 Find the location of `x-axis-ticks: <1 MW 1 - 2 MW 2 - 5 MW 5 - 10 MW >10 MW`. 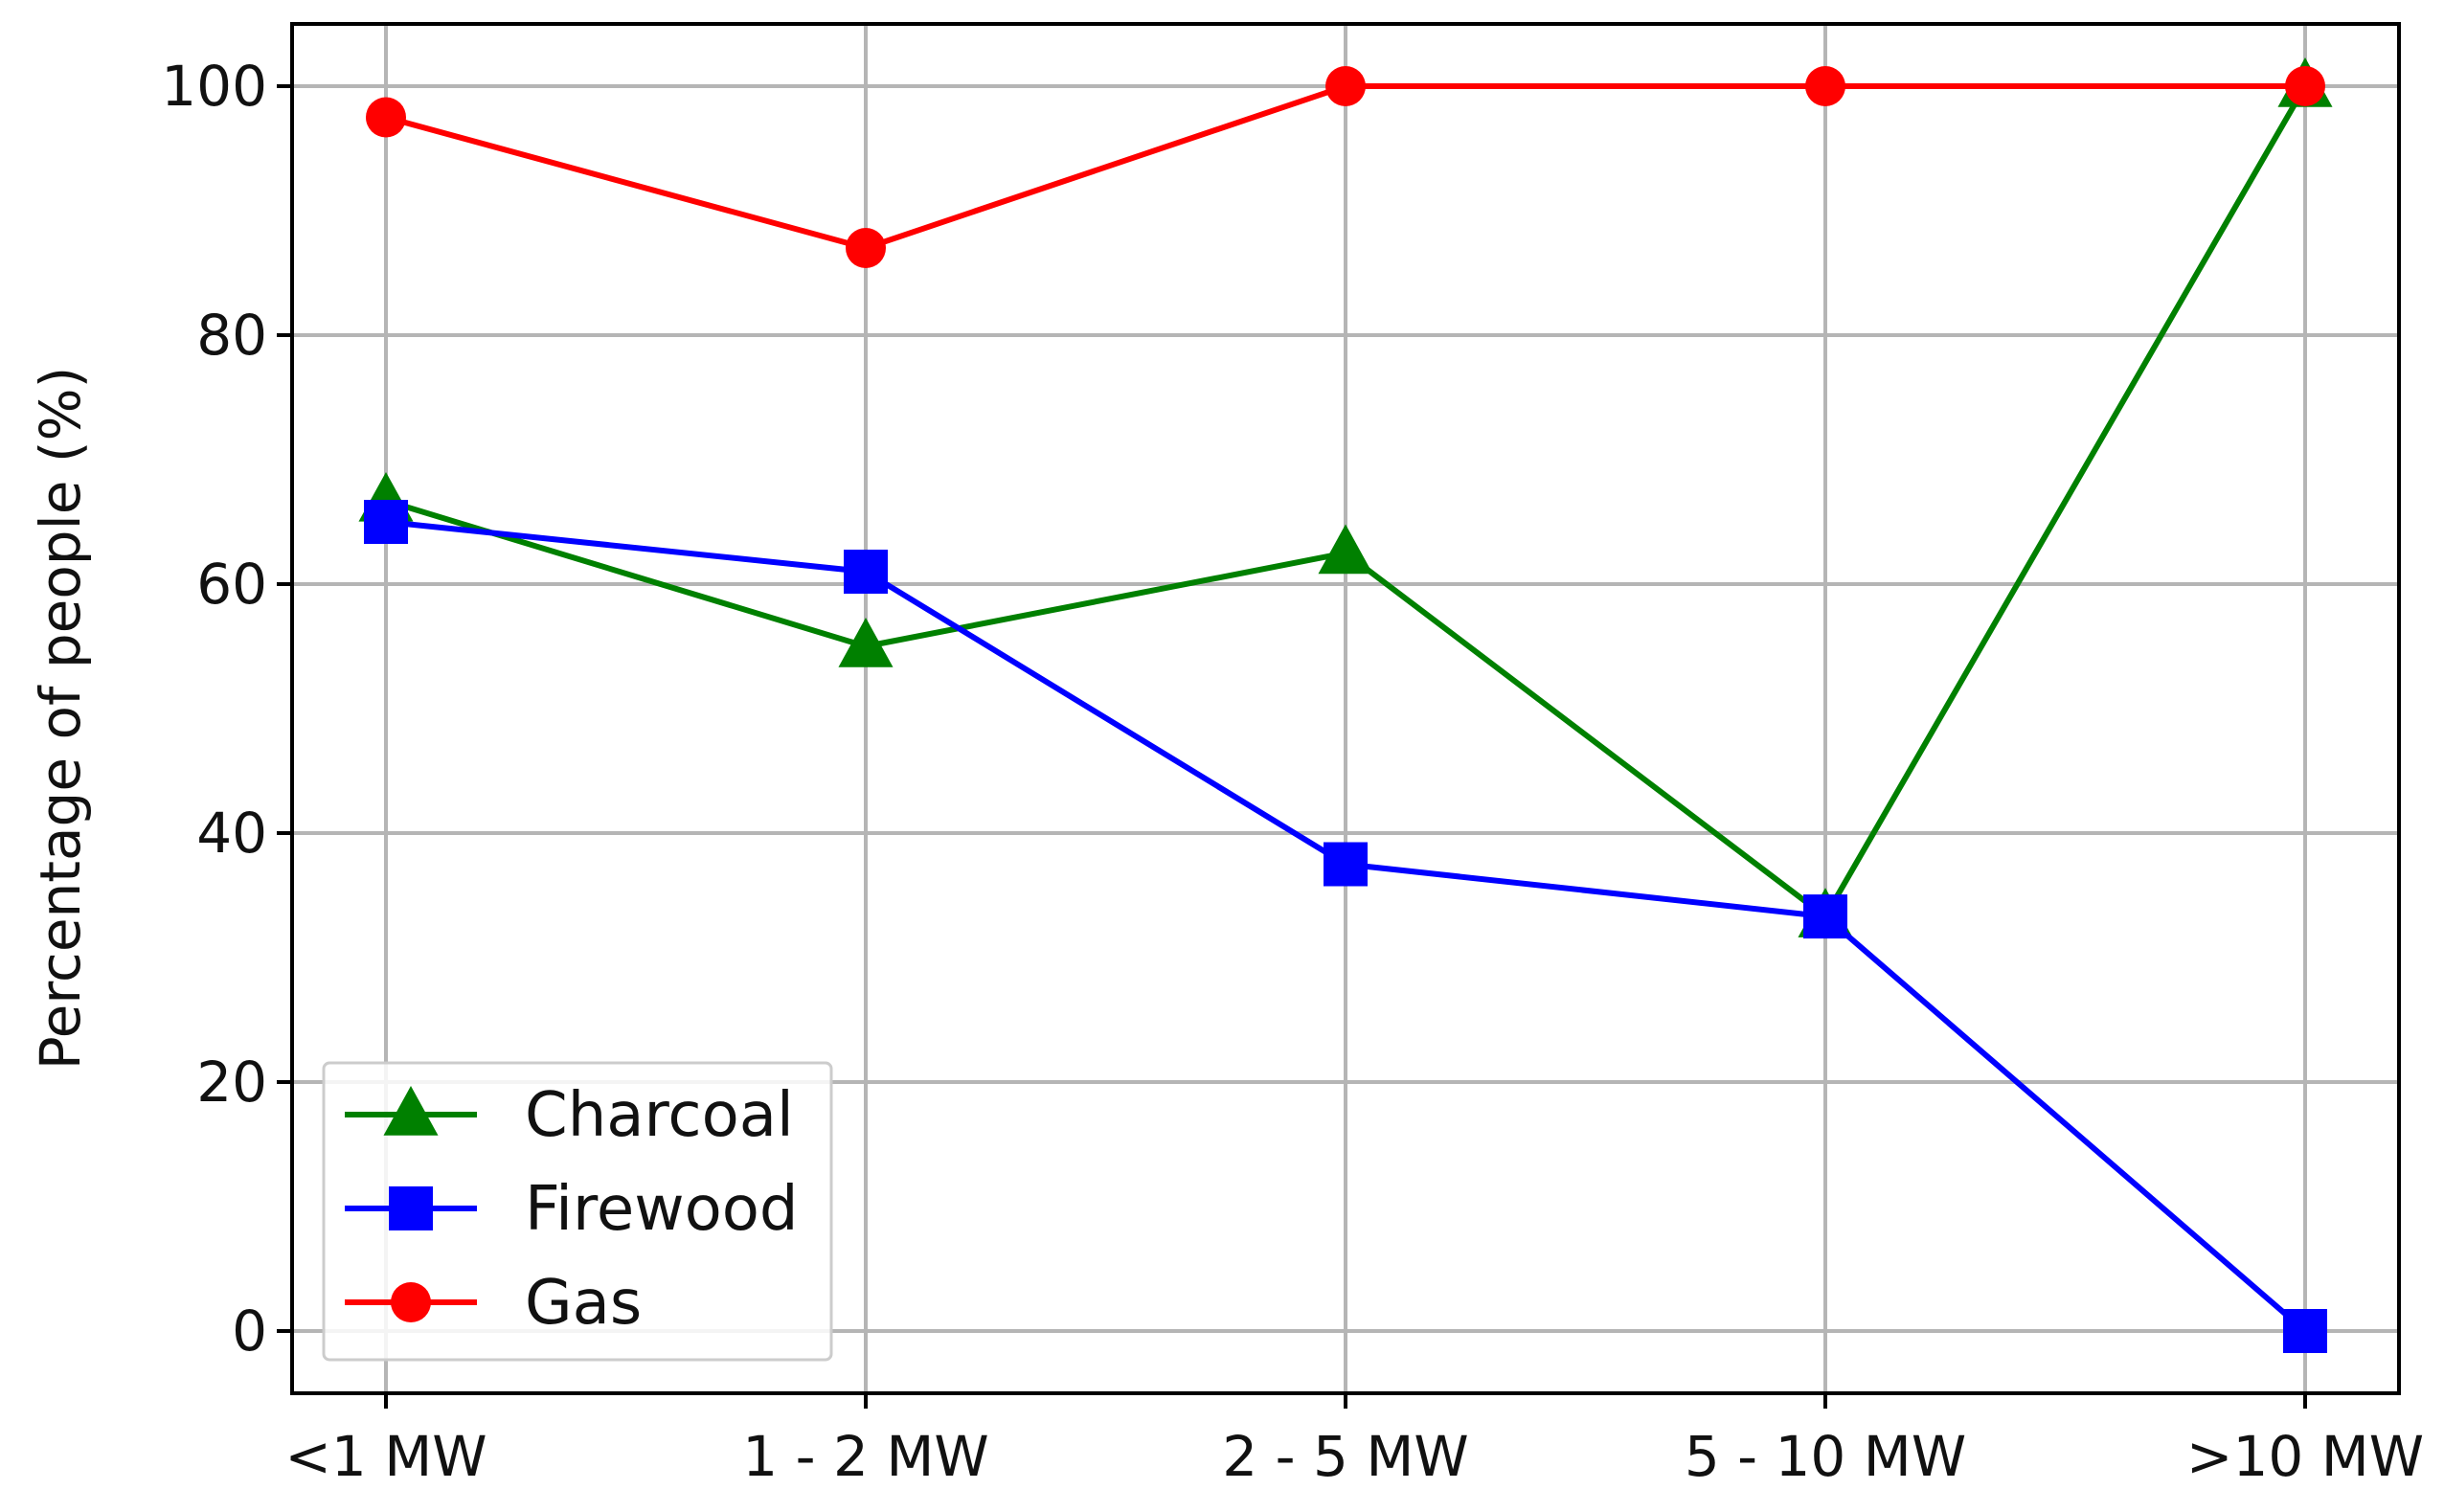

x-axis-ticks: <1 MW 1 - 2 MW 2 - 5 MW 5 - 10 MW >10 MW is located at coordinates (1354, 1441).